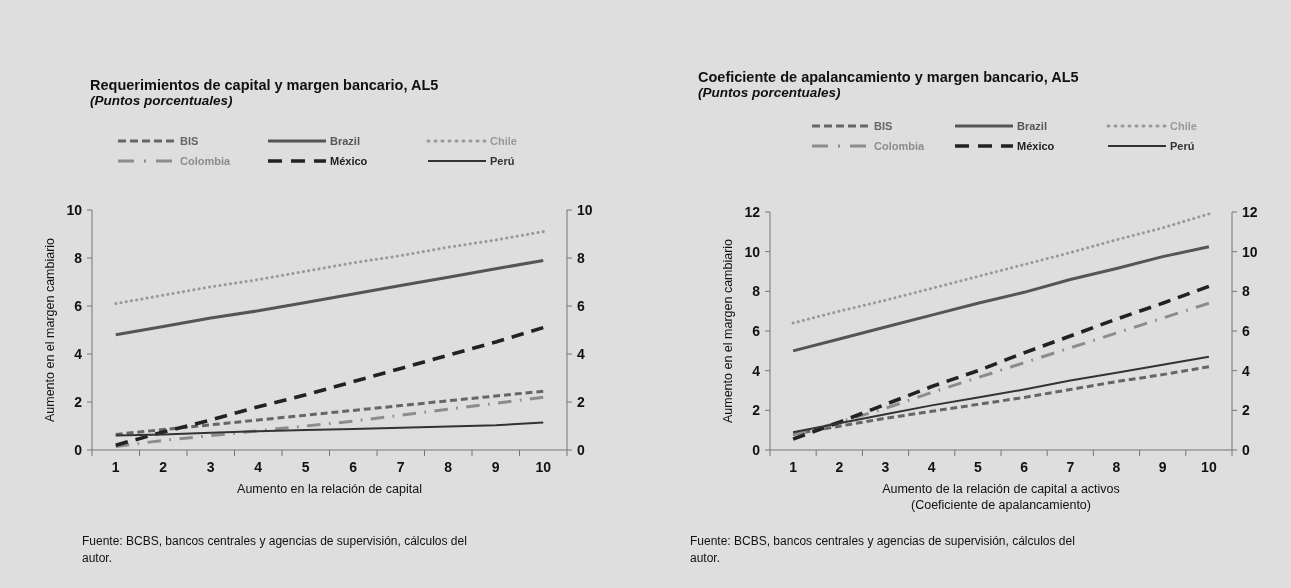 Image resolution: width=1291 pixels, height=588 pixels. Describe the element at coordinates (1250, 212) in the screenshot. I see `y2-tick-label: 12` at that location.